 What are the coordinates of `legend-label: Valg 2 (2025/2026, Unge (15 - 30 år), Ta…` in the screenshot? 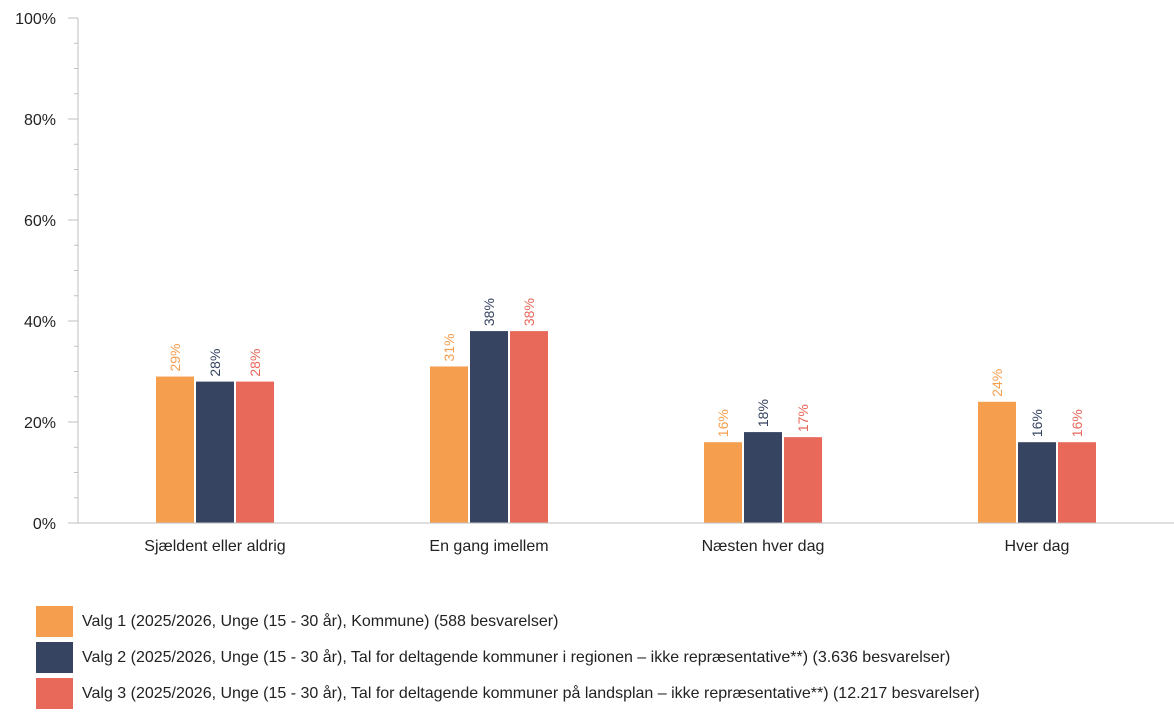 It's located at (516, 657).